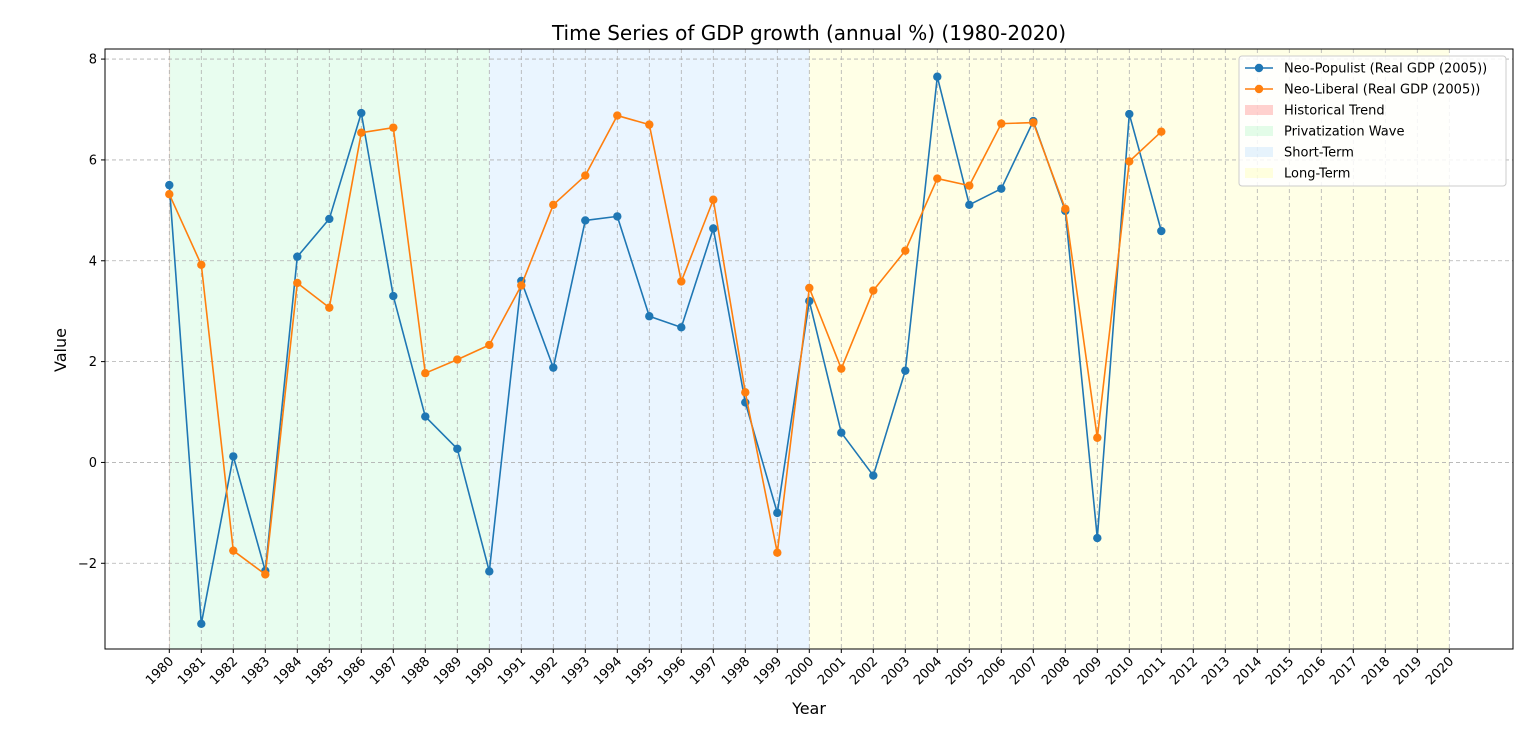  I want to click on x-tick-label: 1980, so click(160, 671).